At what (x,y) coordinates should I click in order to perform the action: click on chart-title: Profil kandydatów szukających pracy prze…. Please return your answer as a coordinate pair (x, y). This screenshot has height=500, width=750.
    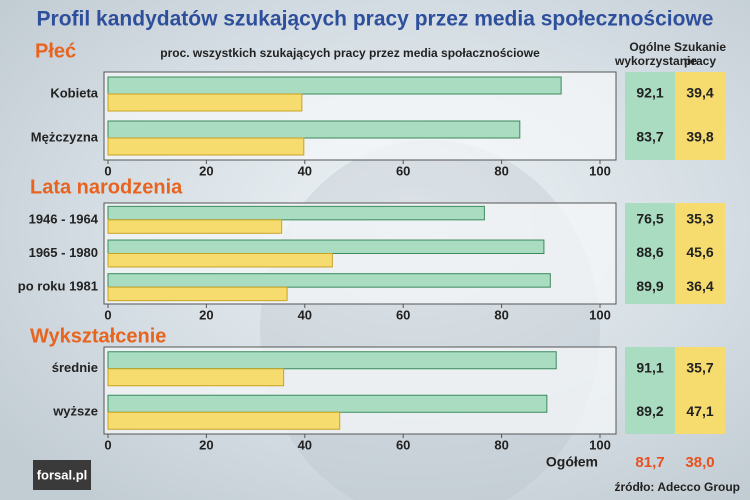
    Looking at the image, I should click on (375, 19).